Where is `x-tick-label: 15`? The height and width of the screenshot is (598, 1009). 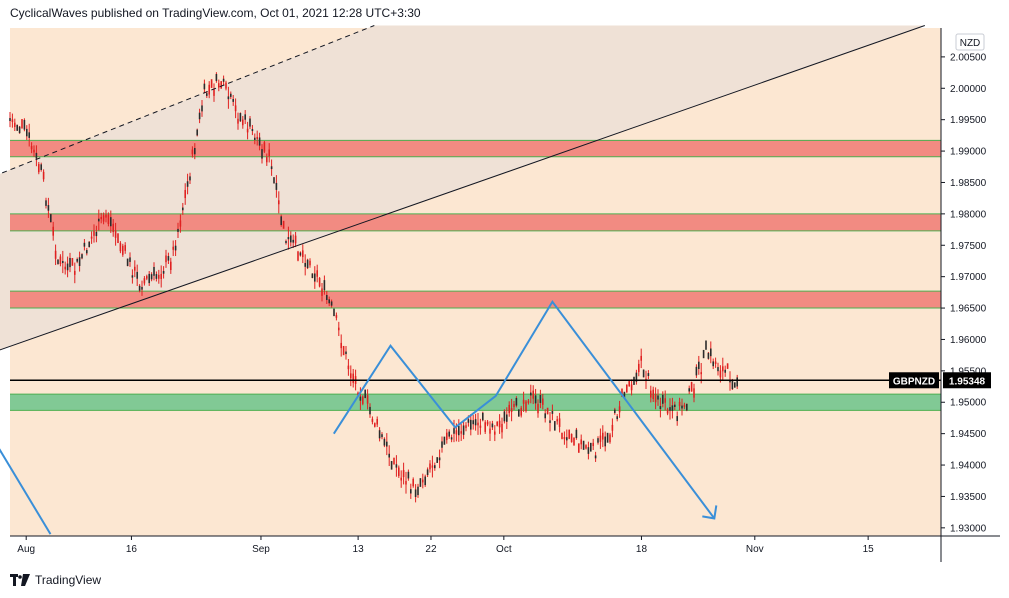 x-tick-label: 15 is located at coordinates (869, 549).